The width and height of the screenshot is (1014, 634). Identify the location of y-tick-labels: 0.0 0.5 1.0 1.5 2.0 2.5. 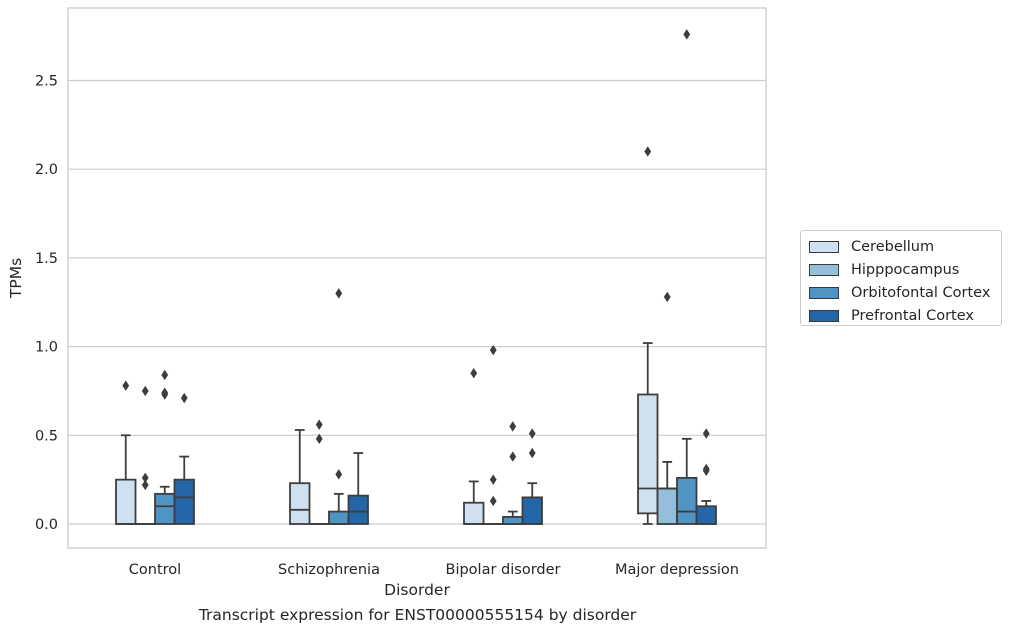
(46, 304).